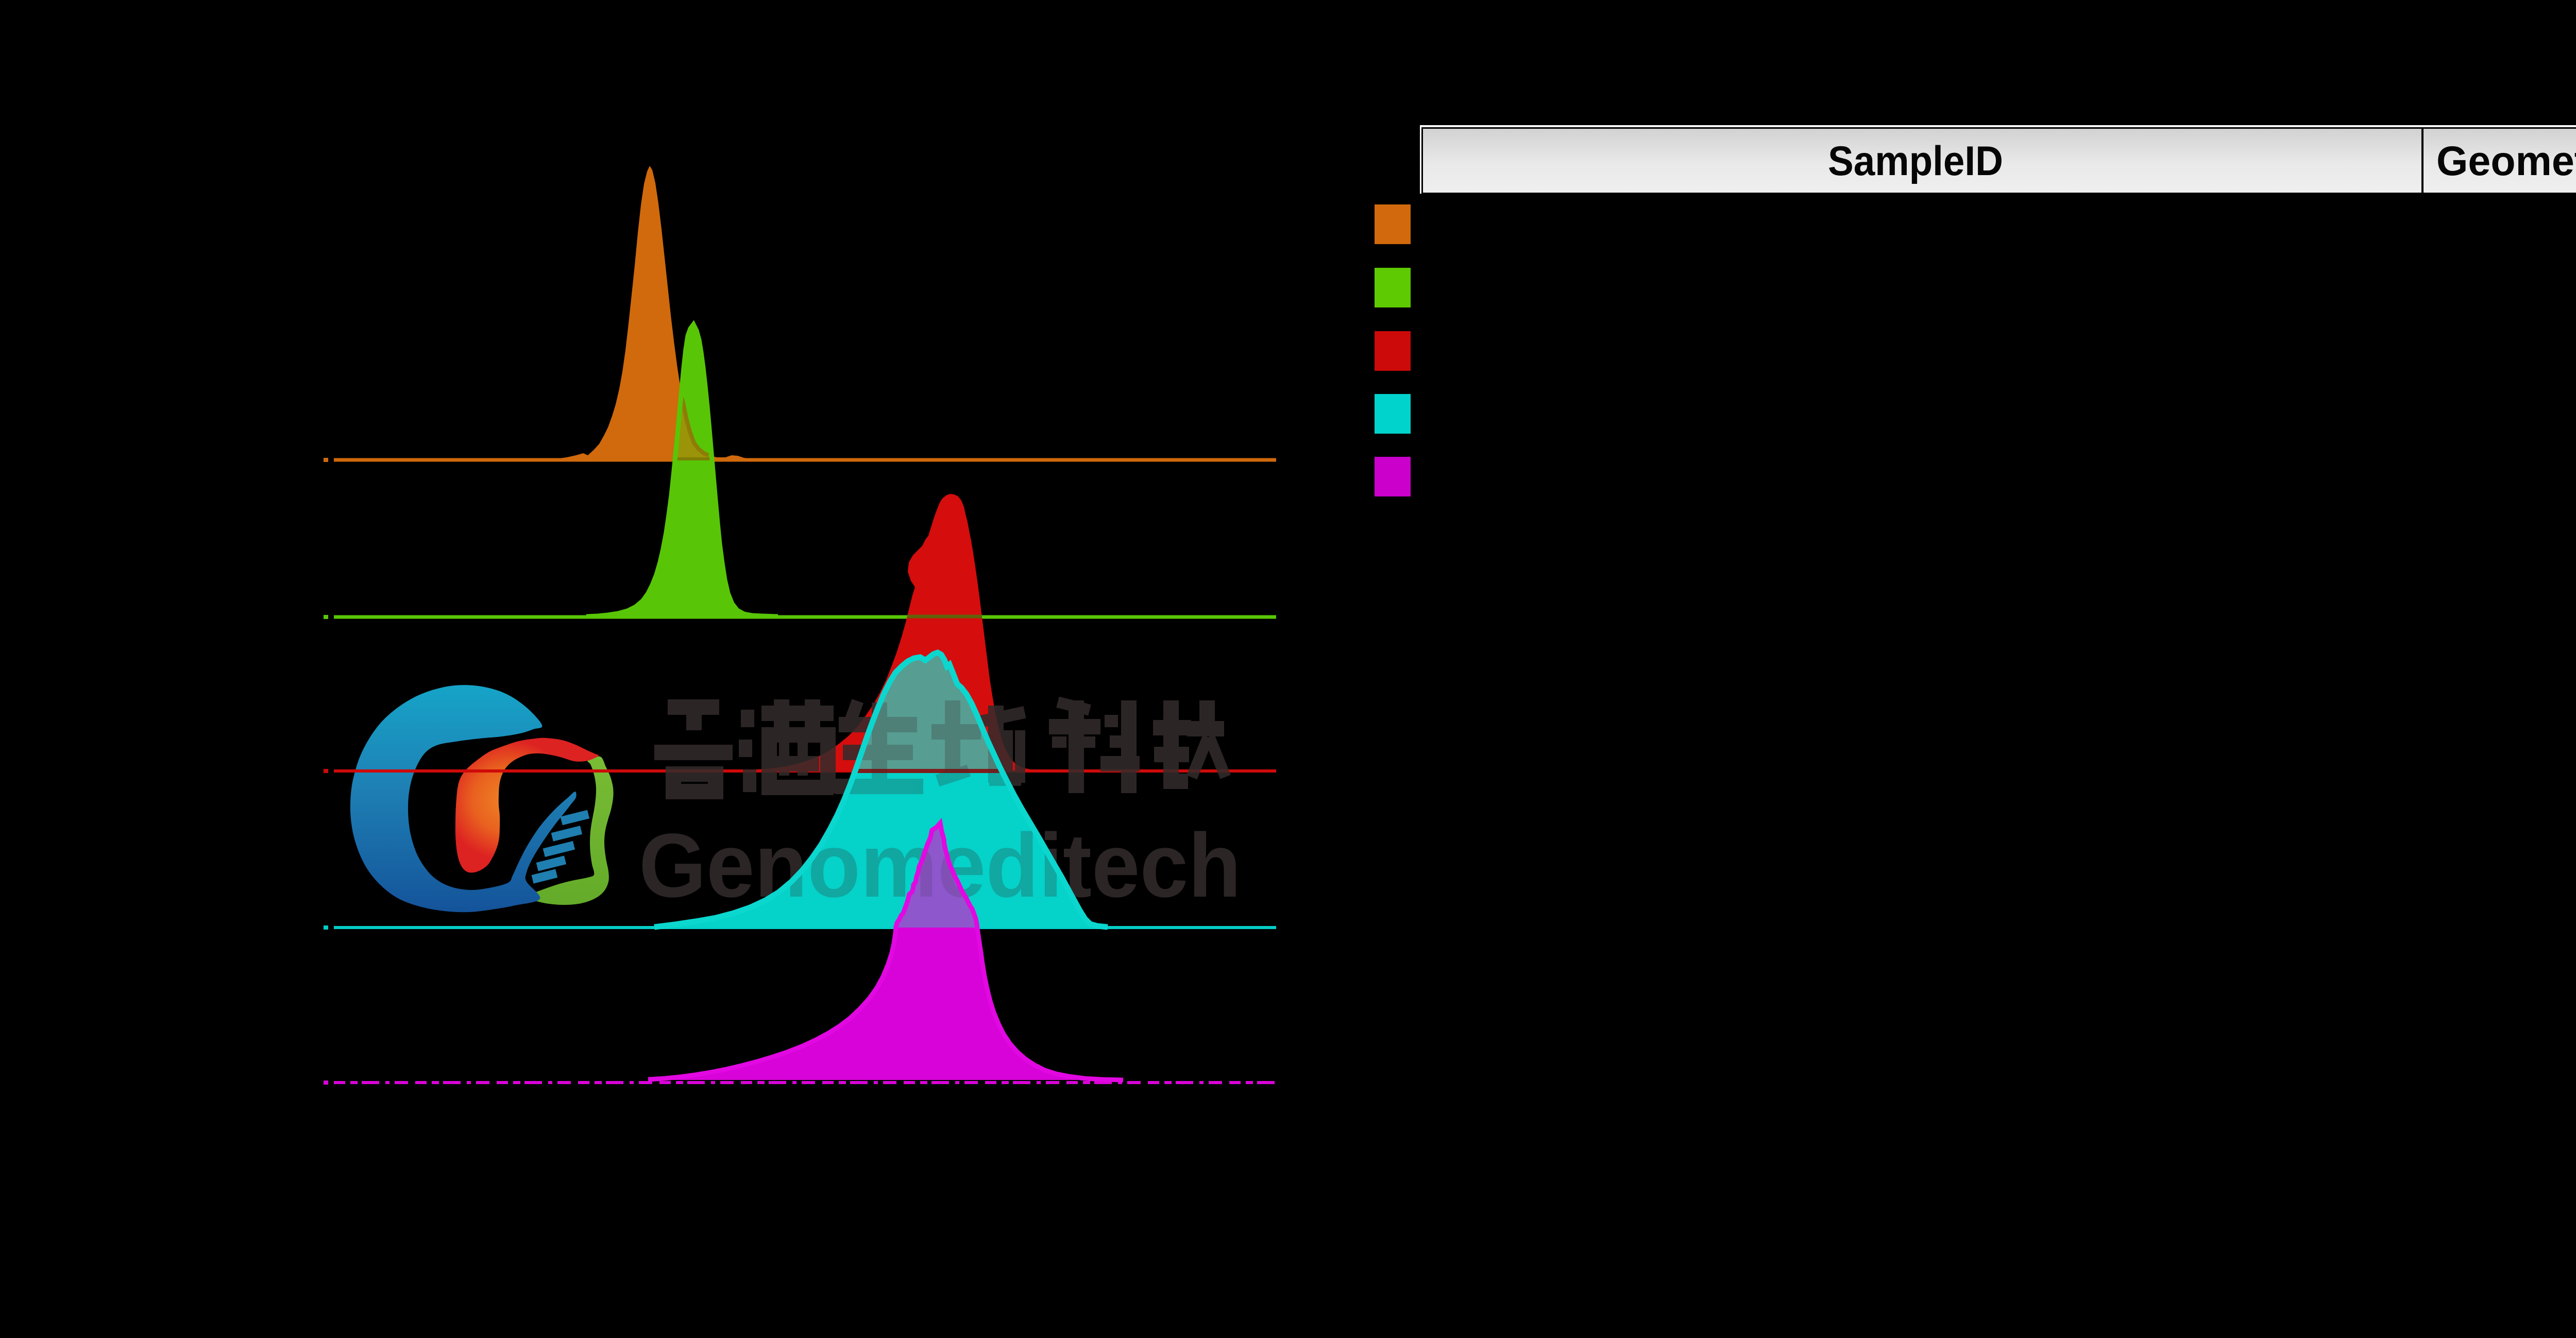  What do you see at coordinates (2506, 161) in the screenshot?
I see `svg-text: Geometric Mean : FL11-H` at bounding box center [2506, 161].